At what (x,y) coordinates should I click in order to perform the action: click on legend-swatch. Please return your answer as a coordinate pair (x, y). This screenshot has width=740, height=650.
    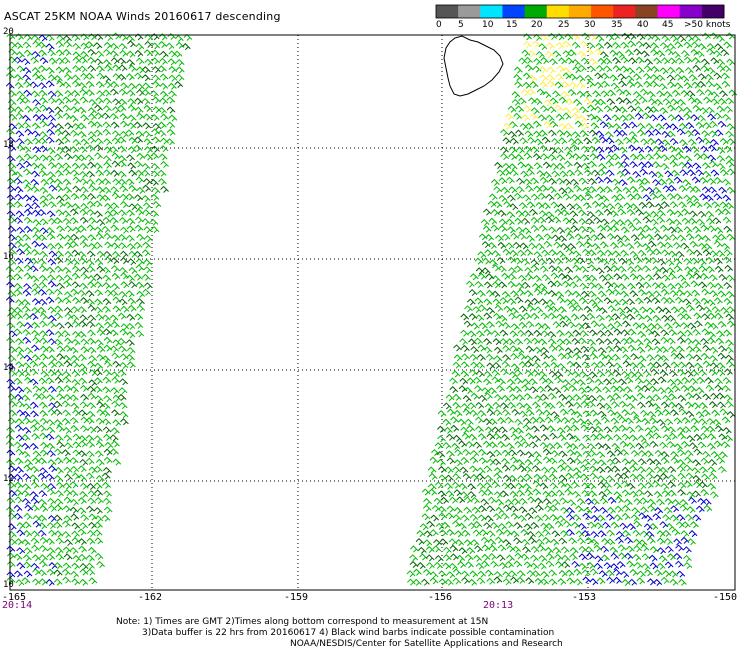
    Looking at the image, I should click on (514, 11).